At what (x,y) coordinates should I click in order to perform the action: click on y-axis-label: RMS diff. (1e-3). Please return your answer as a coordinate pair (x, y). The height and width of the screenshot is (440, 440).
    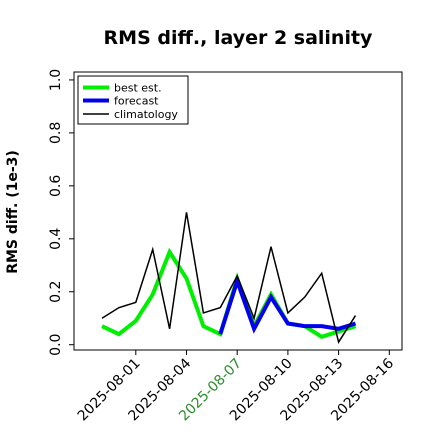
    Looking at the image, I should click on (13, 212).